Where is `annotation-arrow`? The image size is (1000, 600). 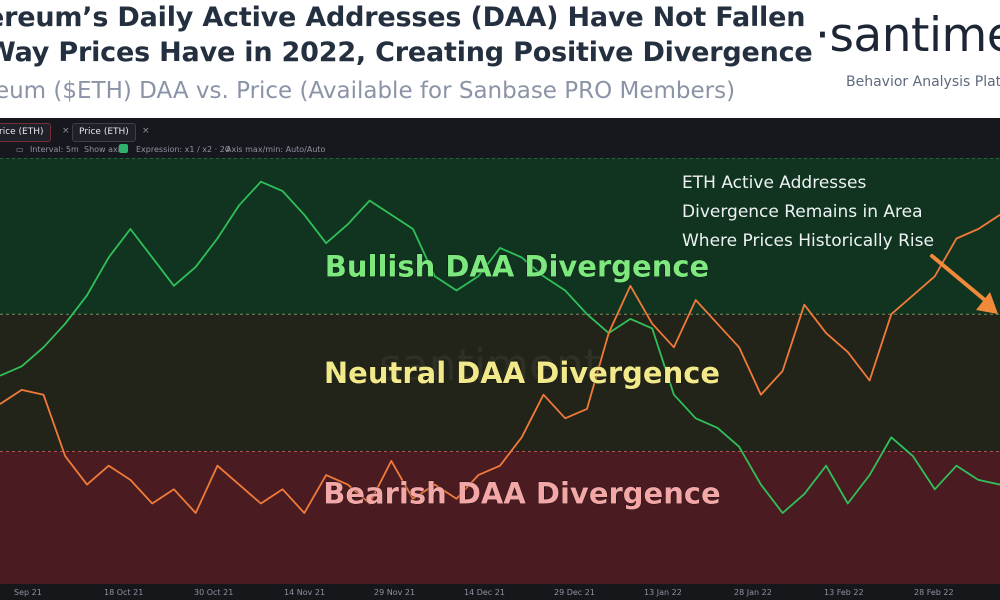 annotation-arrow is located at coordinates (962, 281).